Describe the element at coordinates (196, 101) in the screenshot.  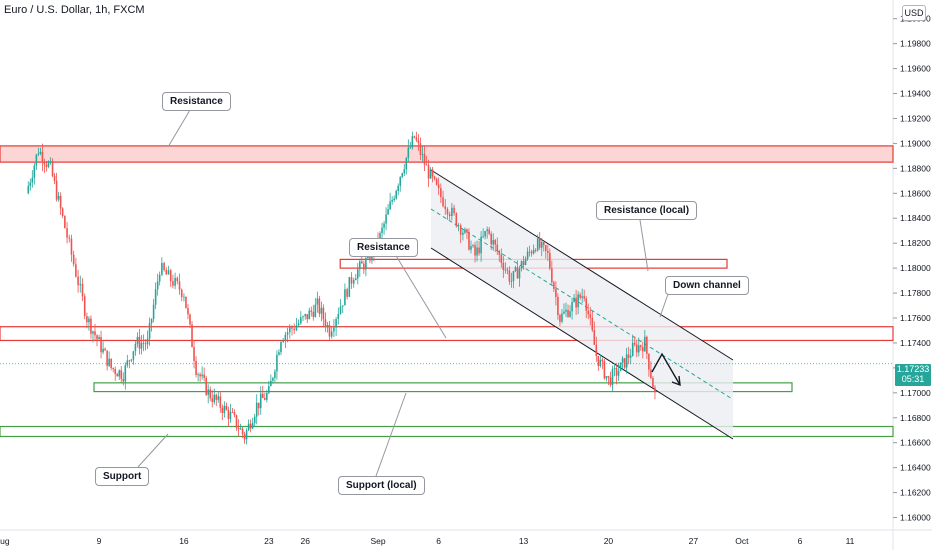
I see `callout-resistance: Resistance` at that location.